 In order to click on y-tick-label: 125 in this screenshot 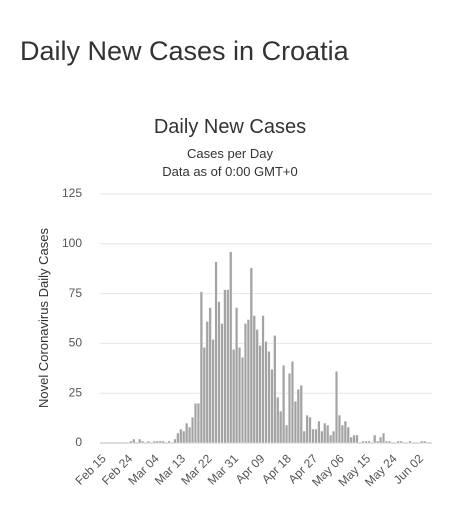, I will do `click(72, 193)`.